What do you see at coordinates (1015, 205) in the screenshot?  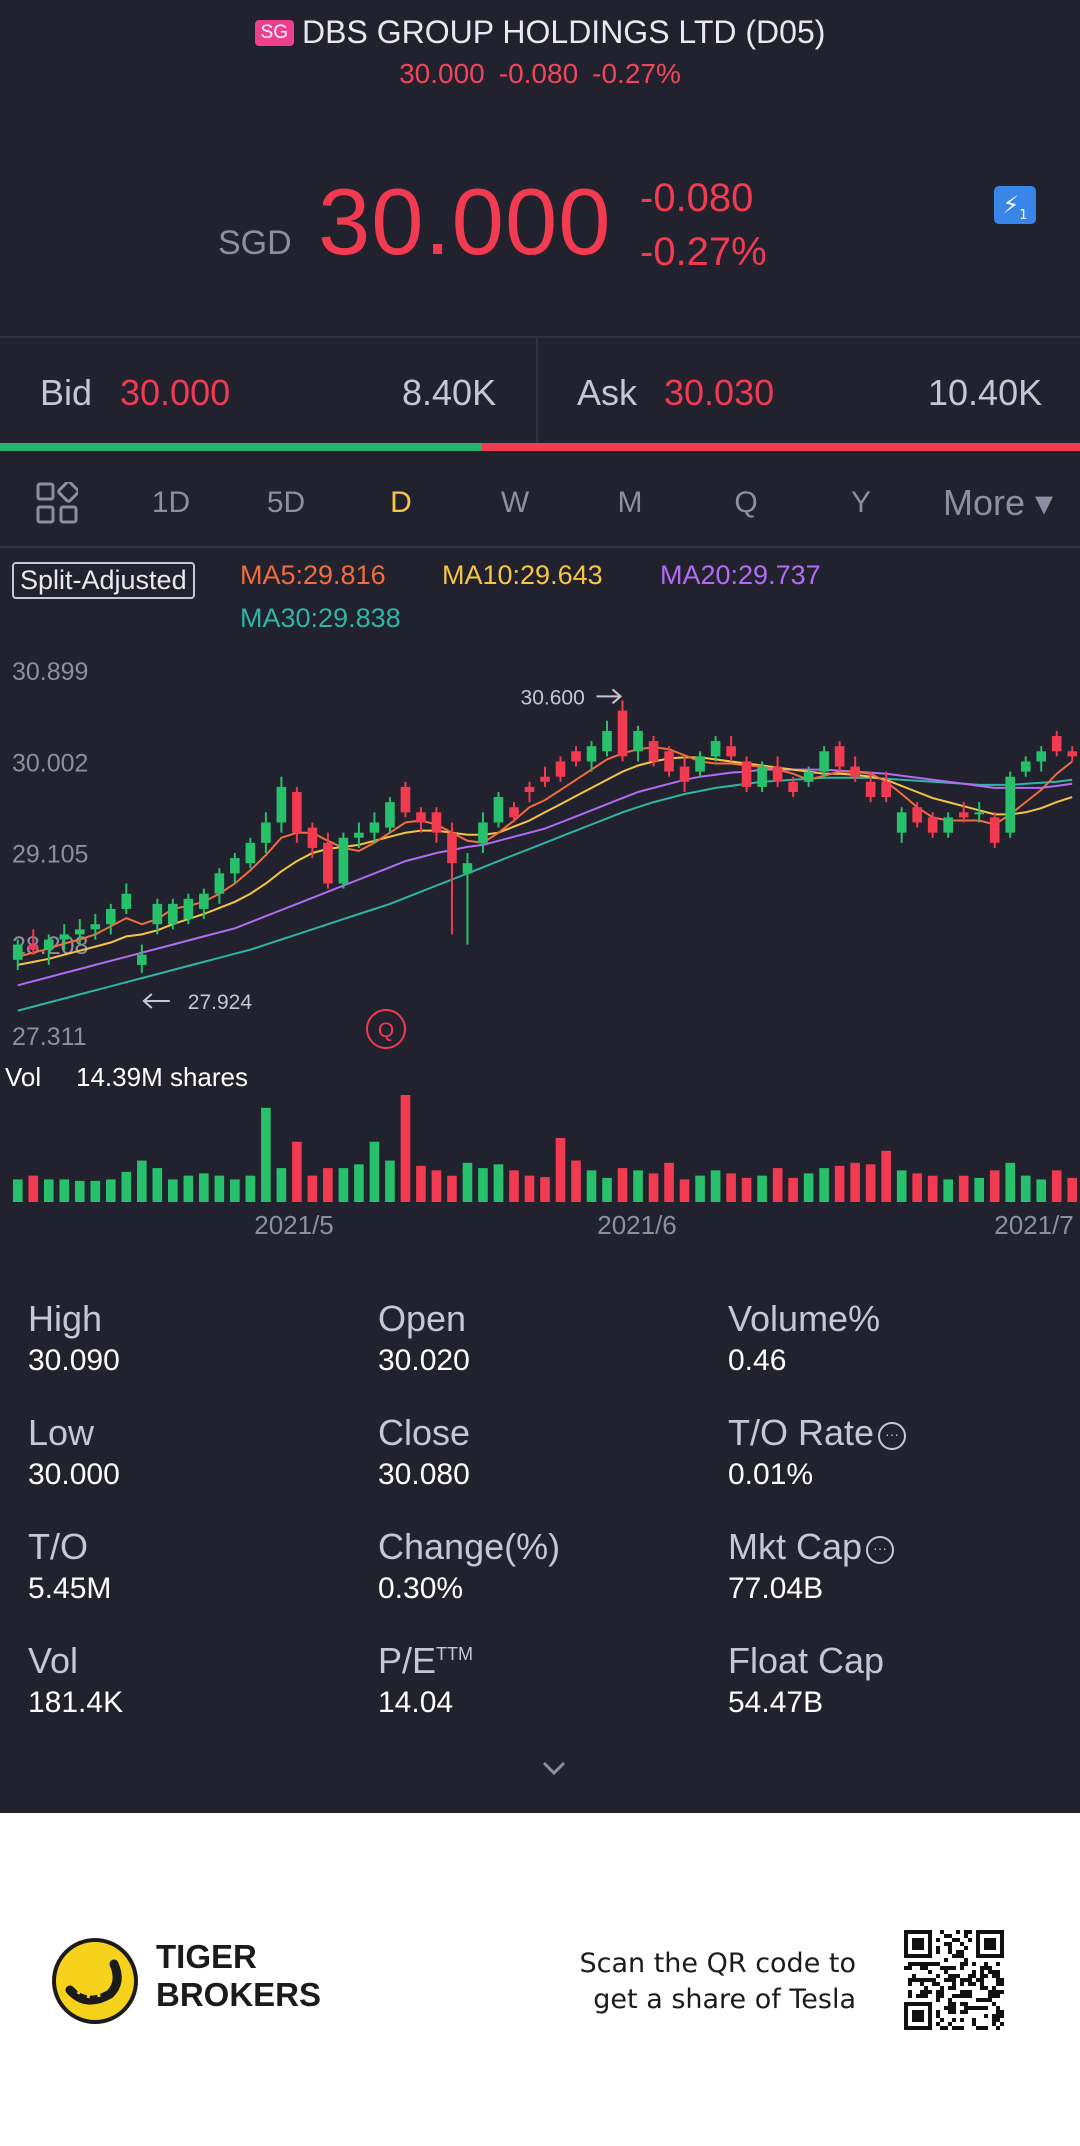 I see `lightning-icon: ⚡1` at bounding box center [1015, 205].